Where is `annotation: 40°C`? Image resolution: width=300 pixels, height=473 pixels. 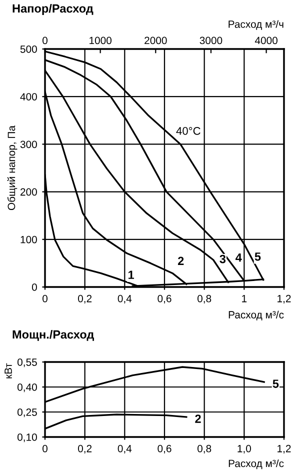
annotation: 40°C is located at coordinates (188, 130).